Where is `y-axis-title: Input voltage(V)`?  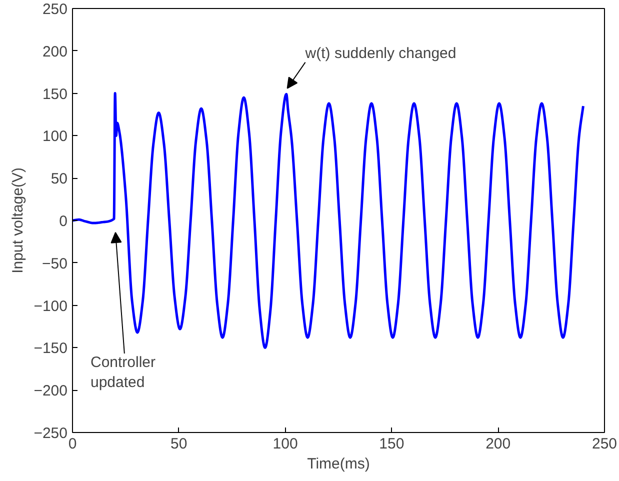 y-axis-title: Input voltage(V) is located at coordinates (18, 221).